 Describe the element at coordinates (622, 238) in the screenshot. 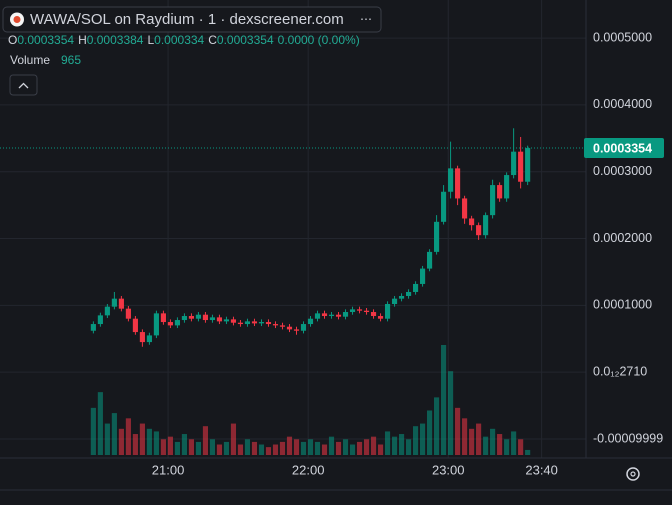

I see `y-tick-label: 0.0002000` at that location.